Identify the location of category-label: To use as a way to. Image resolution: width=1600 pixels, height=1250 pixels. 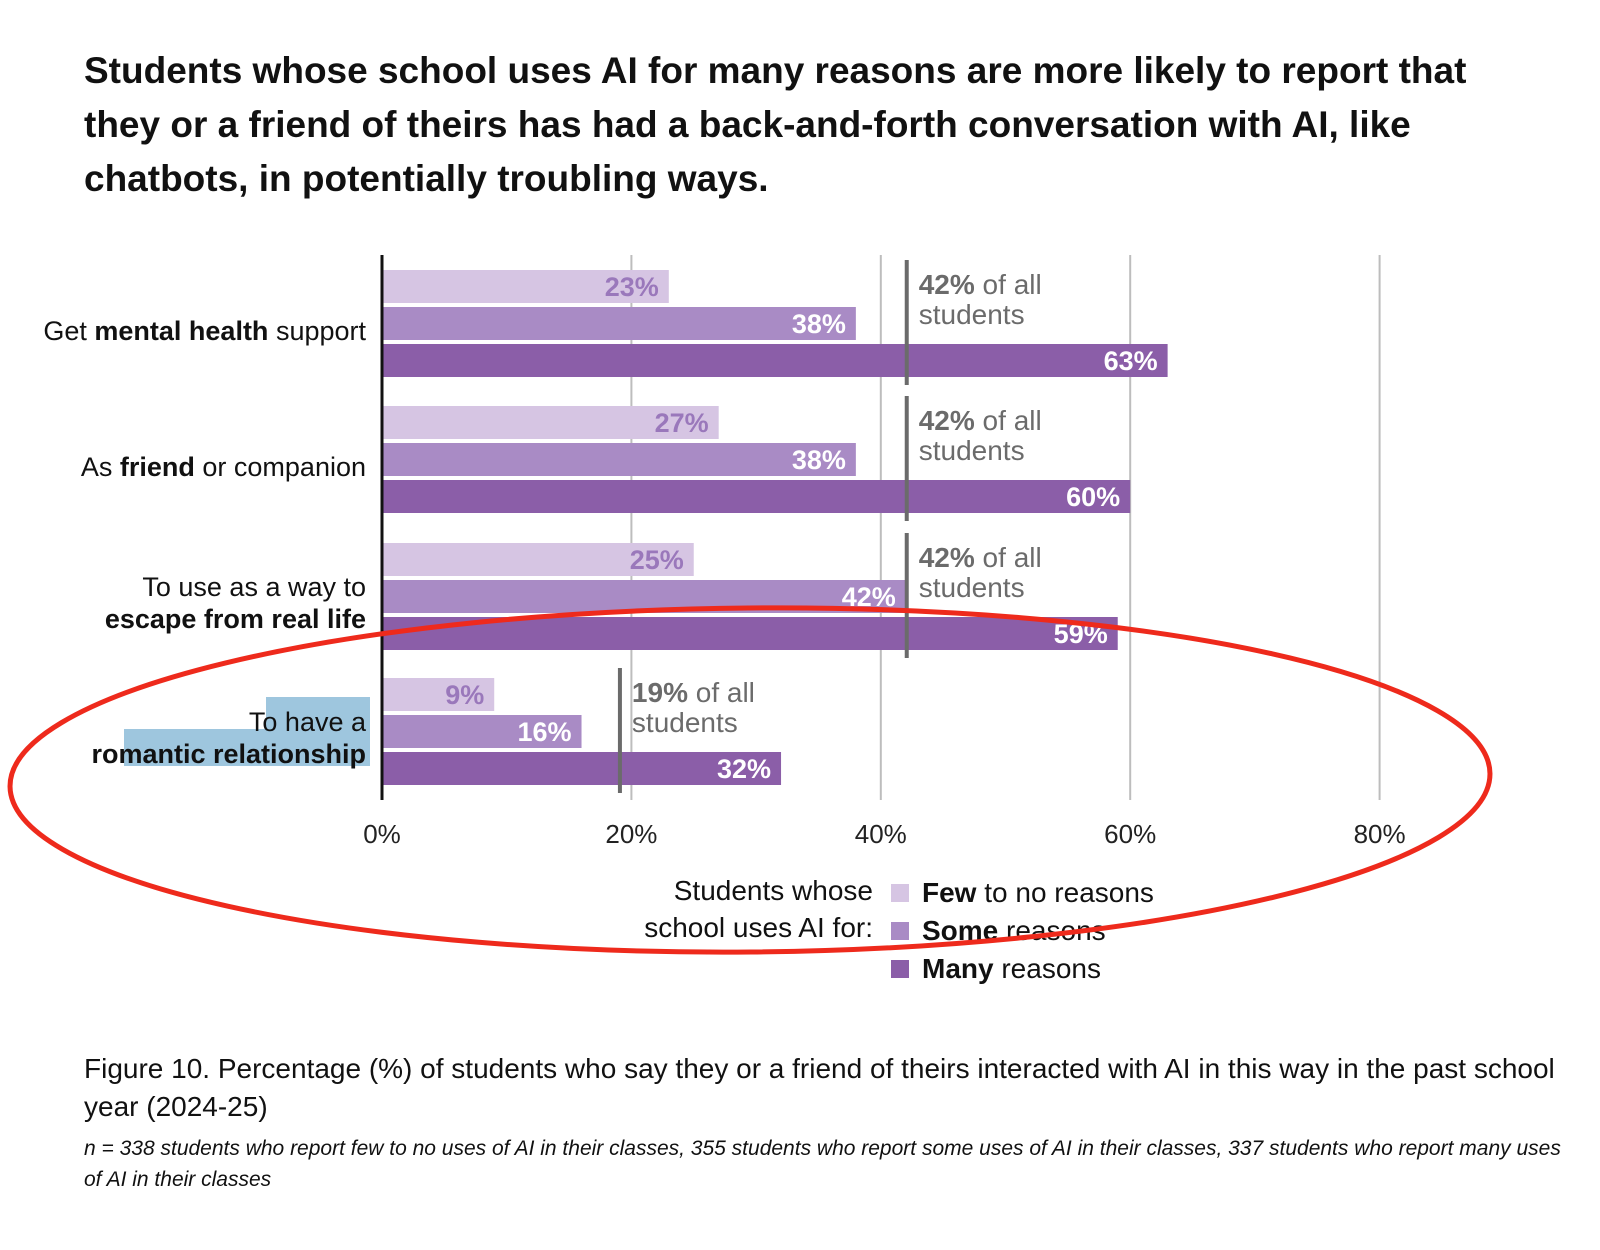
(254, 587).